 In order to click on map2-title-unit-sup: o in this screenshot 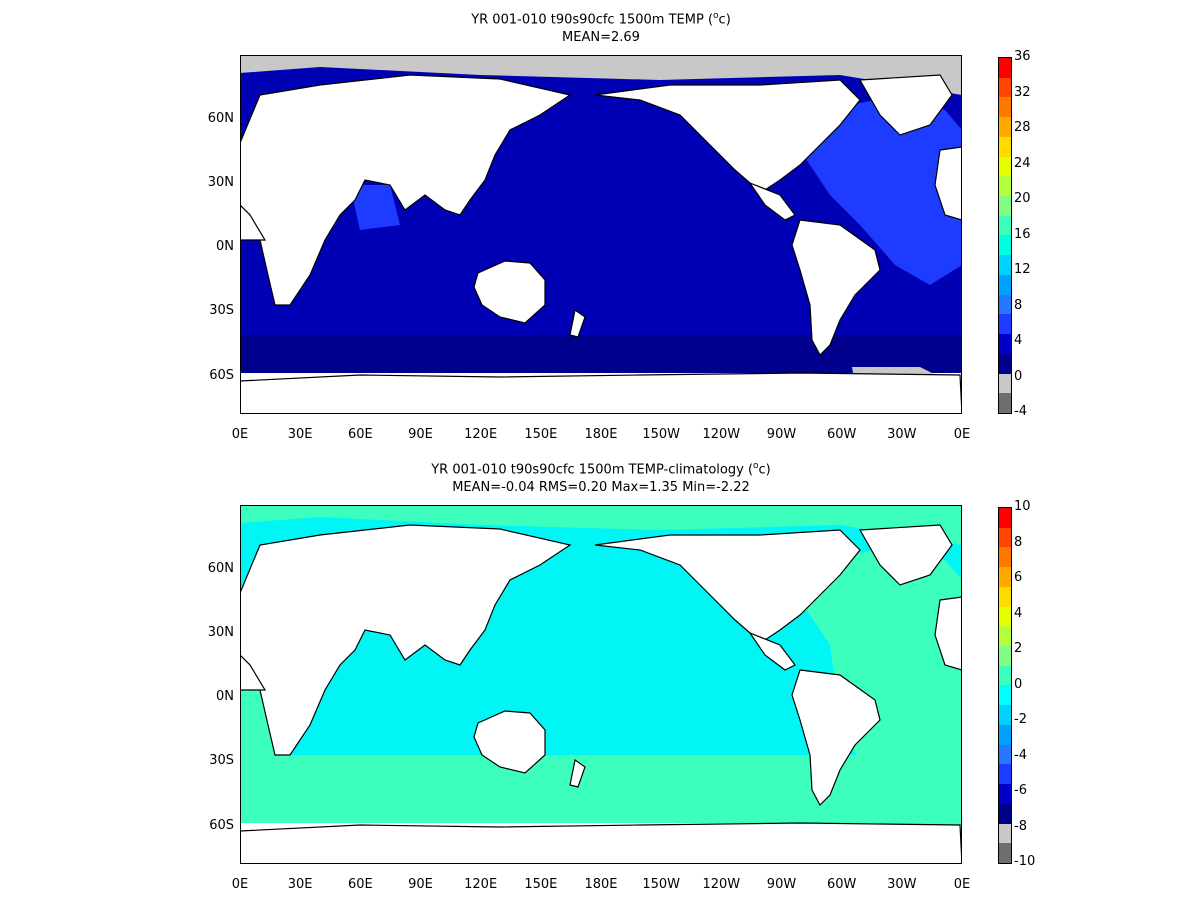, I will do `click(756, 466)`.